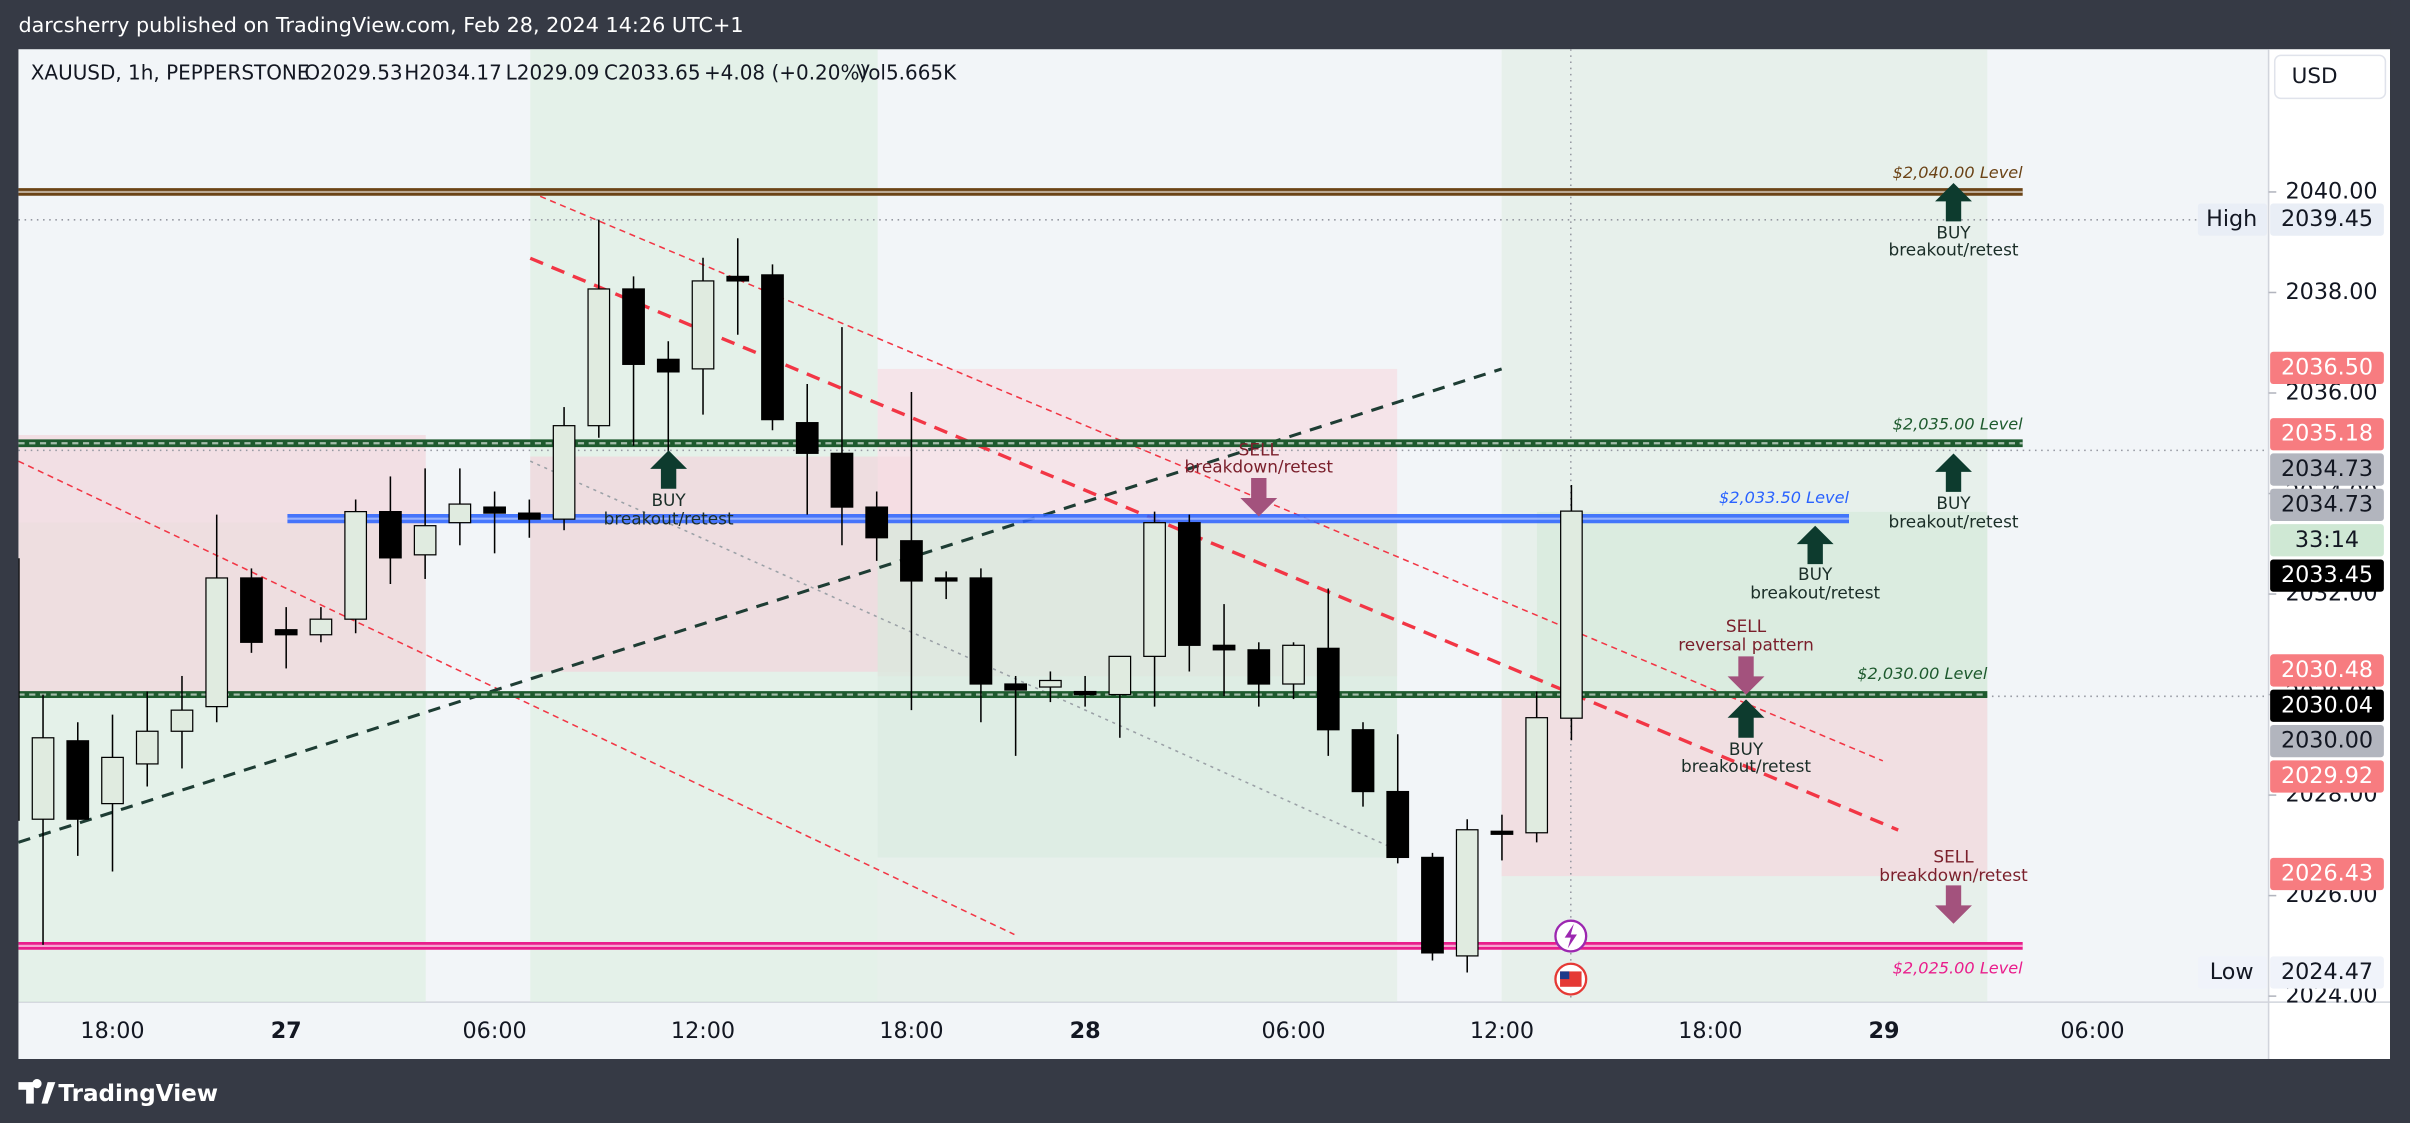 The image size is (2410, 1123). What do you see at coordinates (652, 72) in the screenshot?
I see `legend-close: C2033.65` at bounding box center [652, 72].